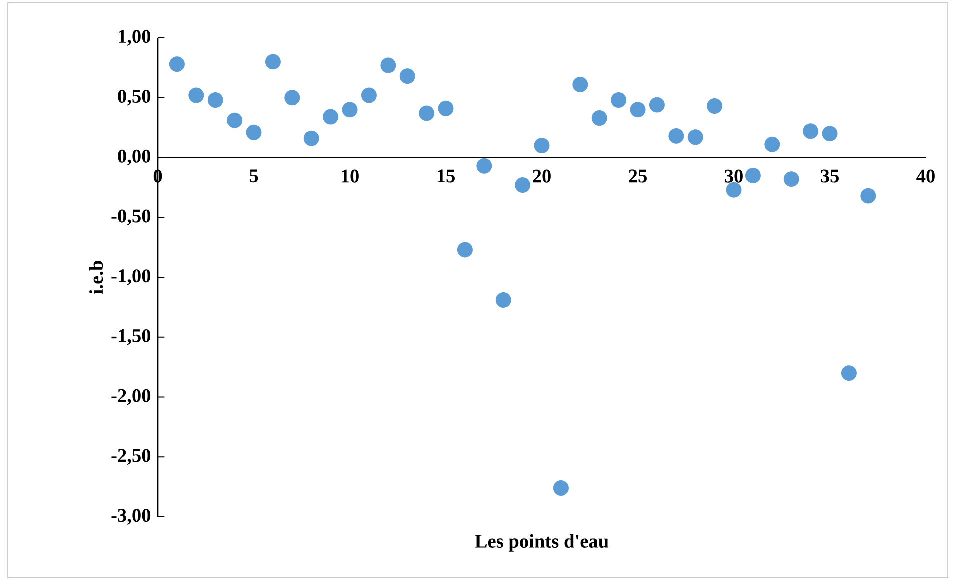  What do you see at coordinates (131, 457) in the screenshot?
I see `y-tick-label: -2,50` at bounding box center [131, 457].